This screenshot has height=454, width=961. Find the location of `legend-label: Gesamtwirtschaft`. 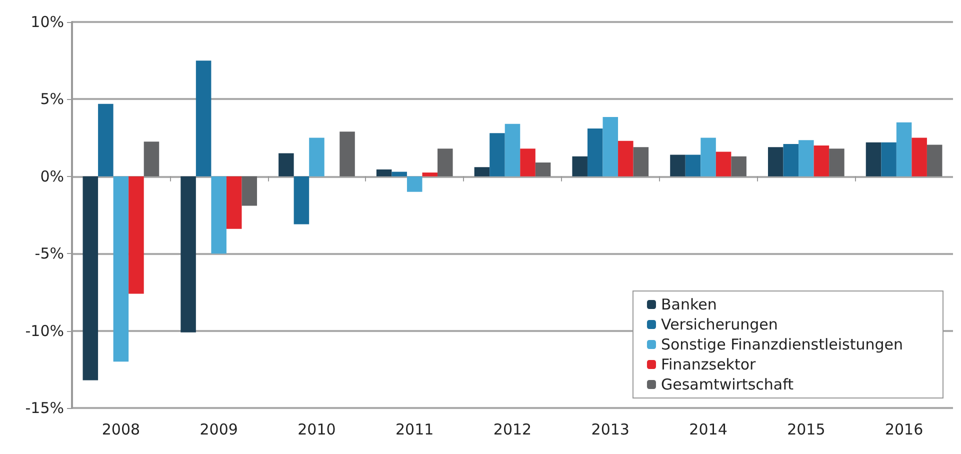

legend-label: Gesamtwirtschaft is located at coordinates (727, 385).